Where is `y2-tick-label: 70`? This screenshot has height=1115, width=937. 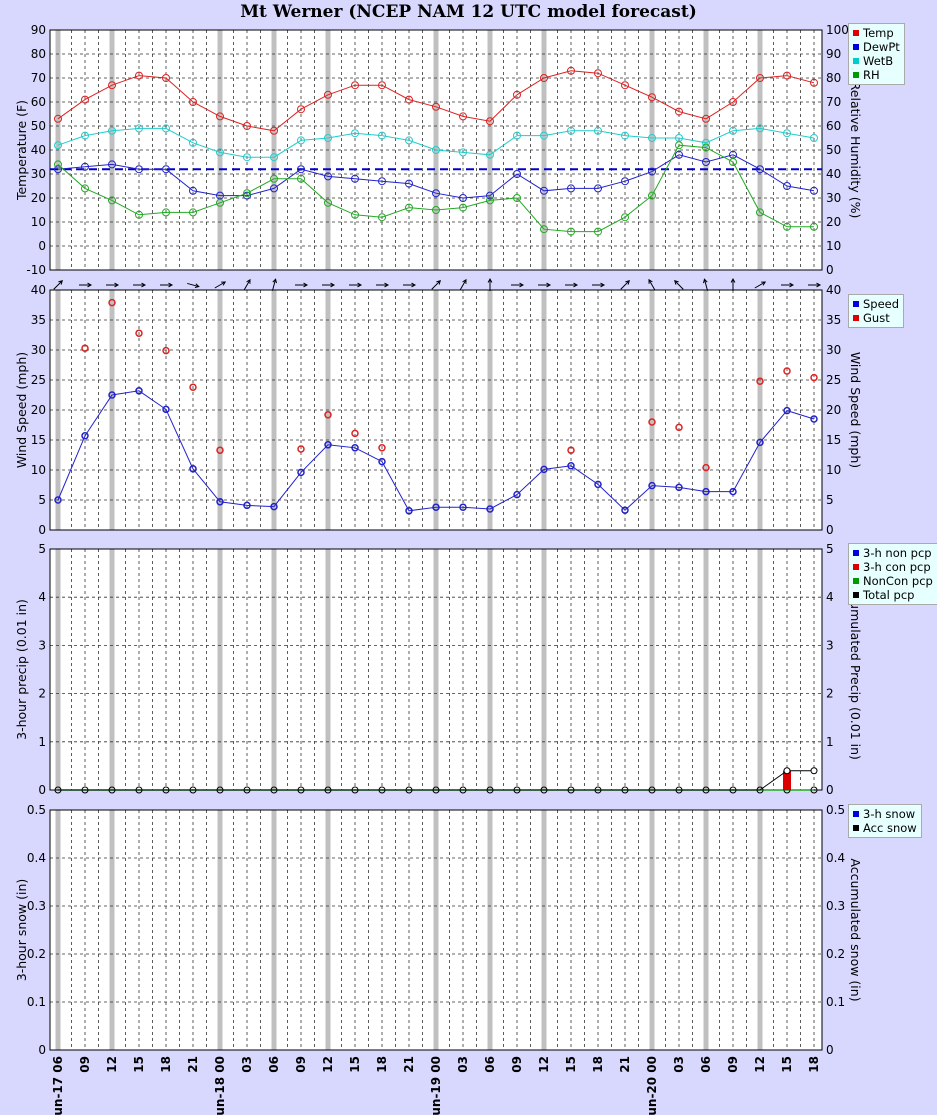 y2-tick-label: 70 is located at coordinates (833, 102).